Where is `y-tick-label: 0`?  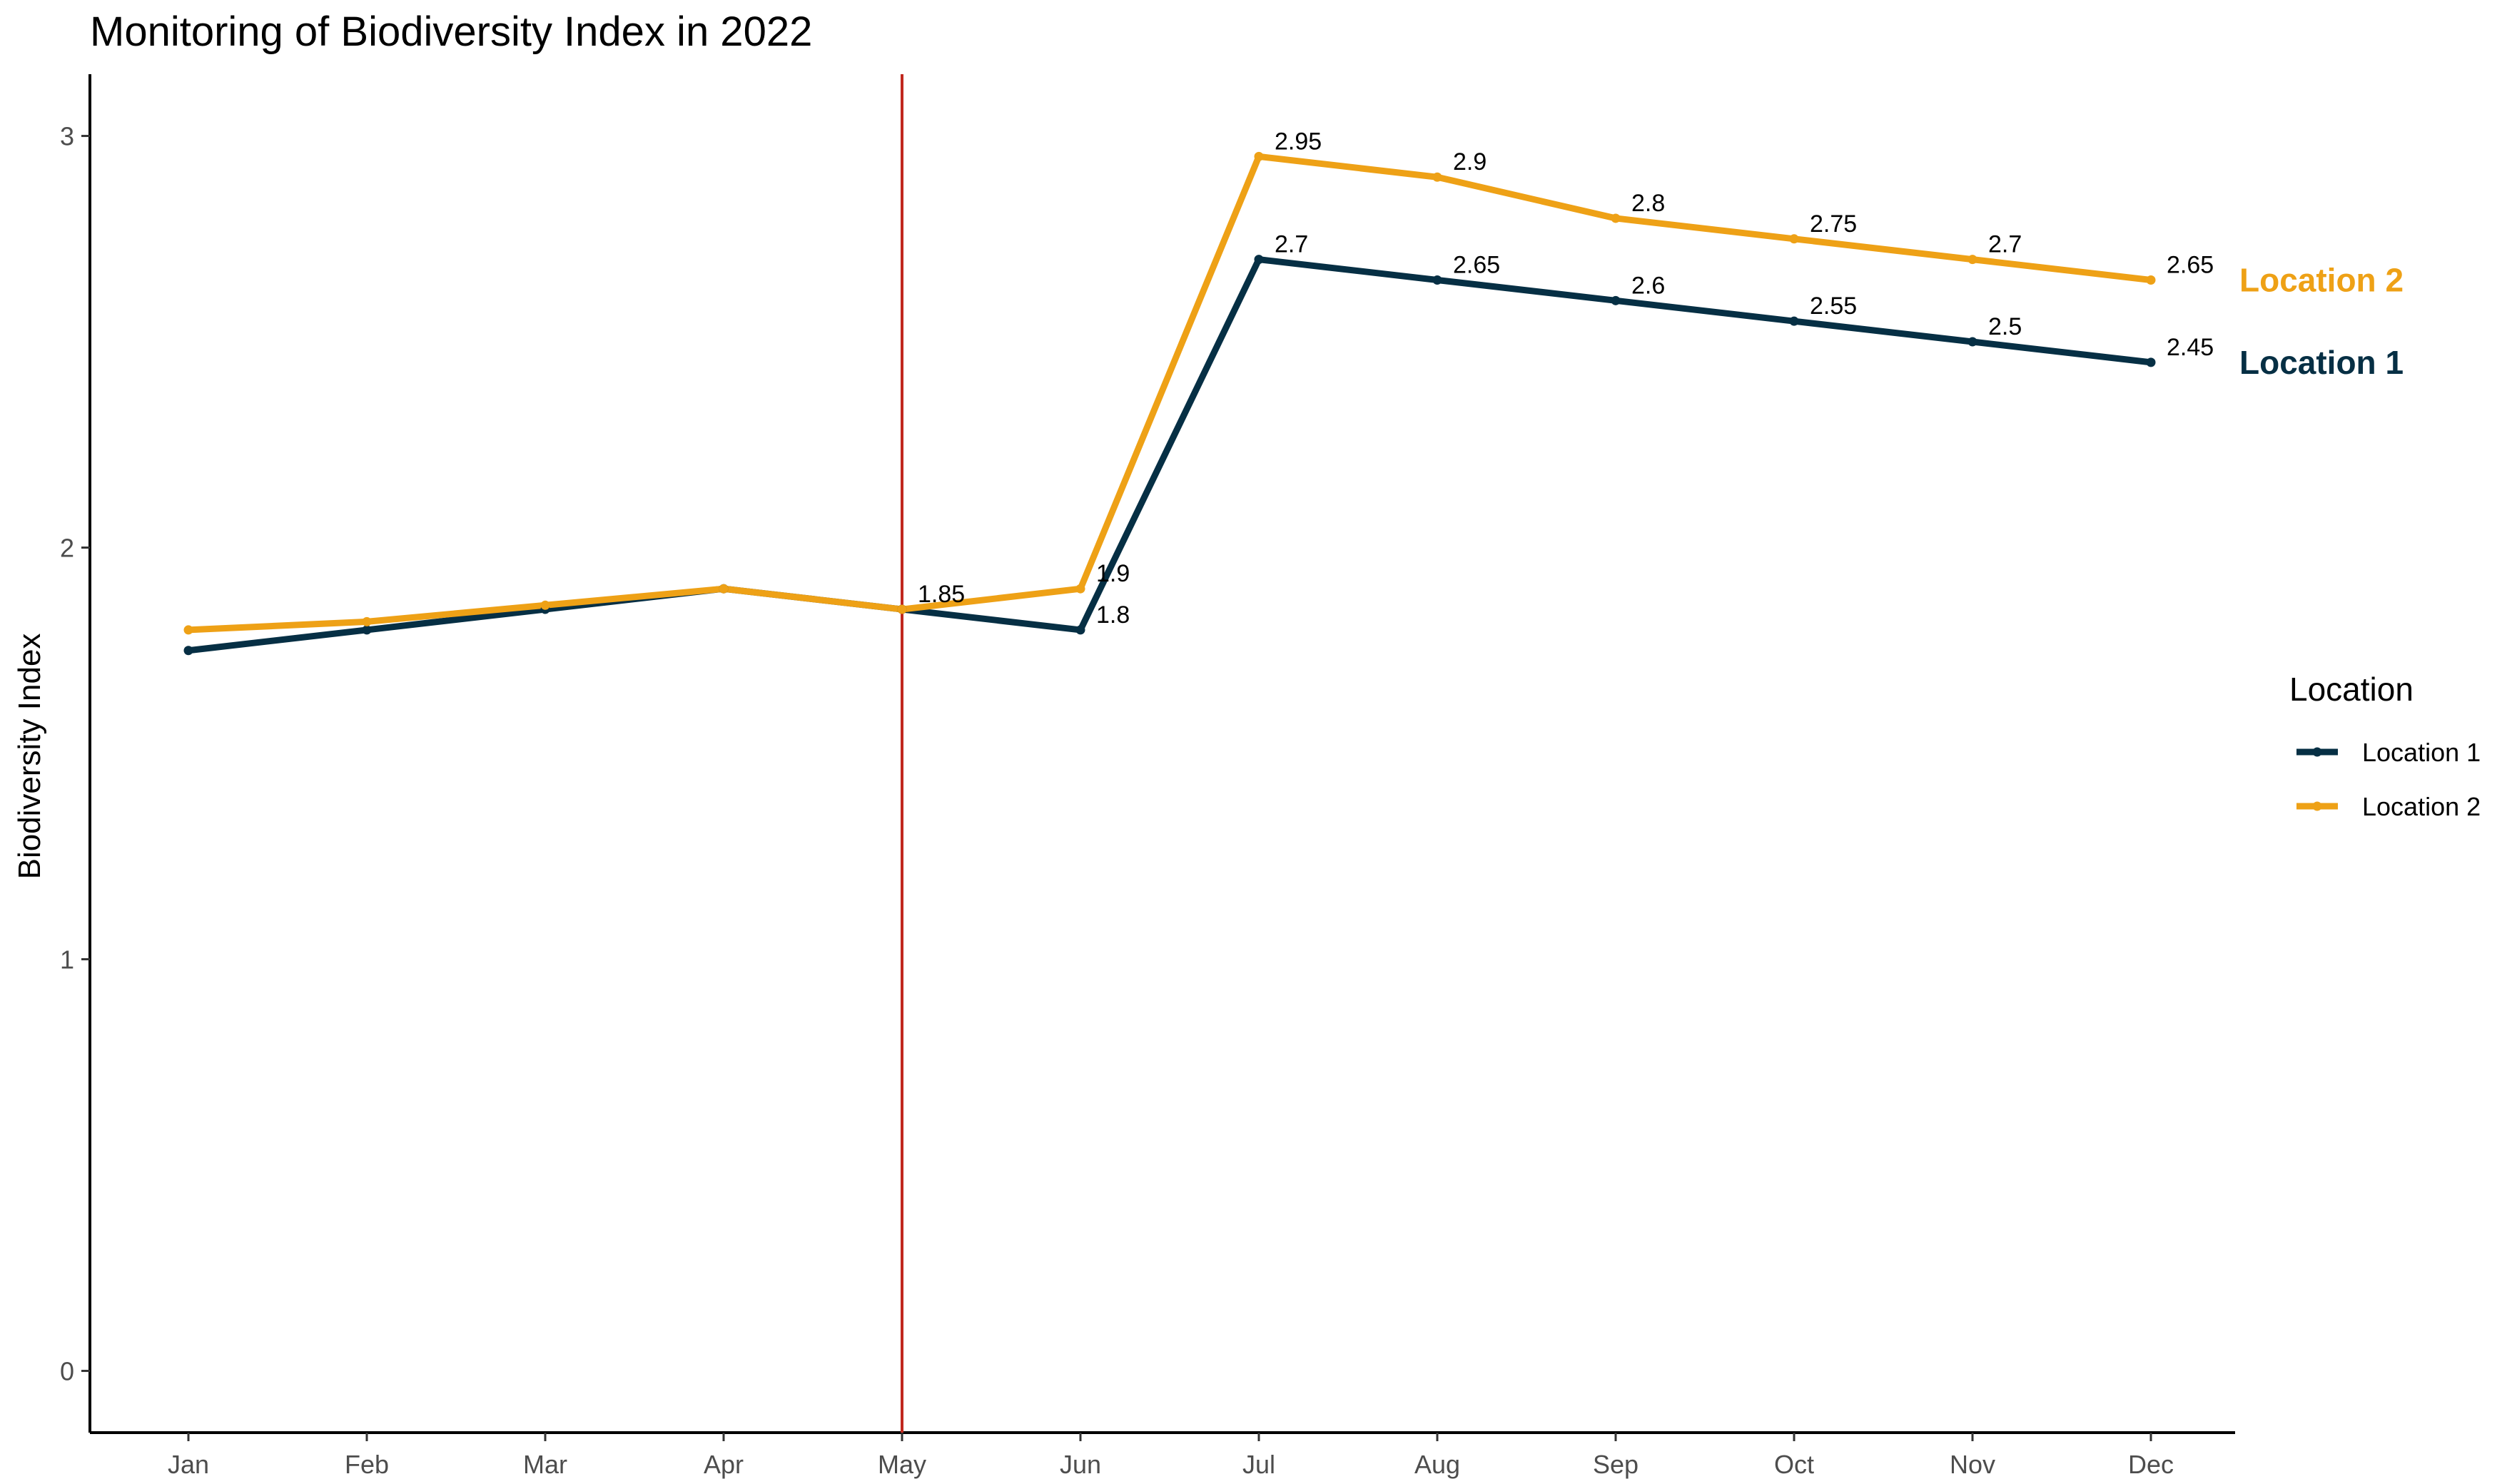
y-tick-label: 0 is located at coordinates (67, 1371).